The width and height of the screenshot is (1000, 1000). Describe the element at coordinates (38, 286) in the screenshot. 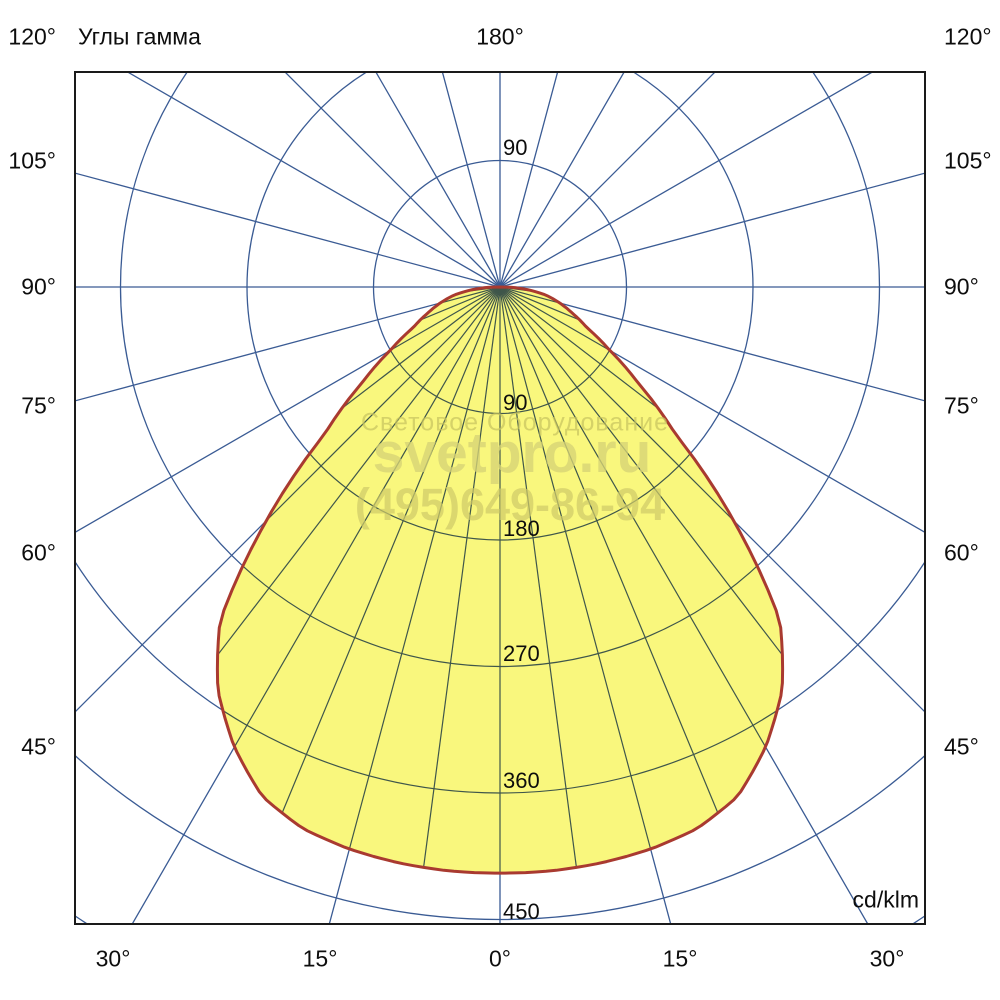

I see `gamma-label-left: 90°` at that location.